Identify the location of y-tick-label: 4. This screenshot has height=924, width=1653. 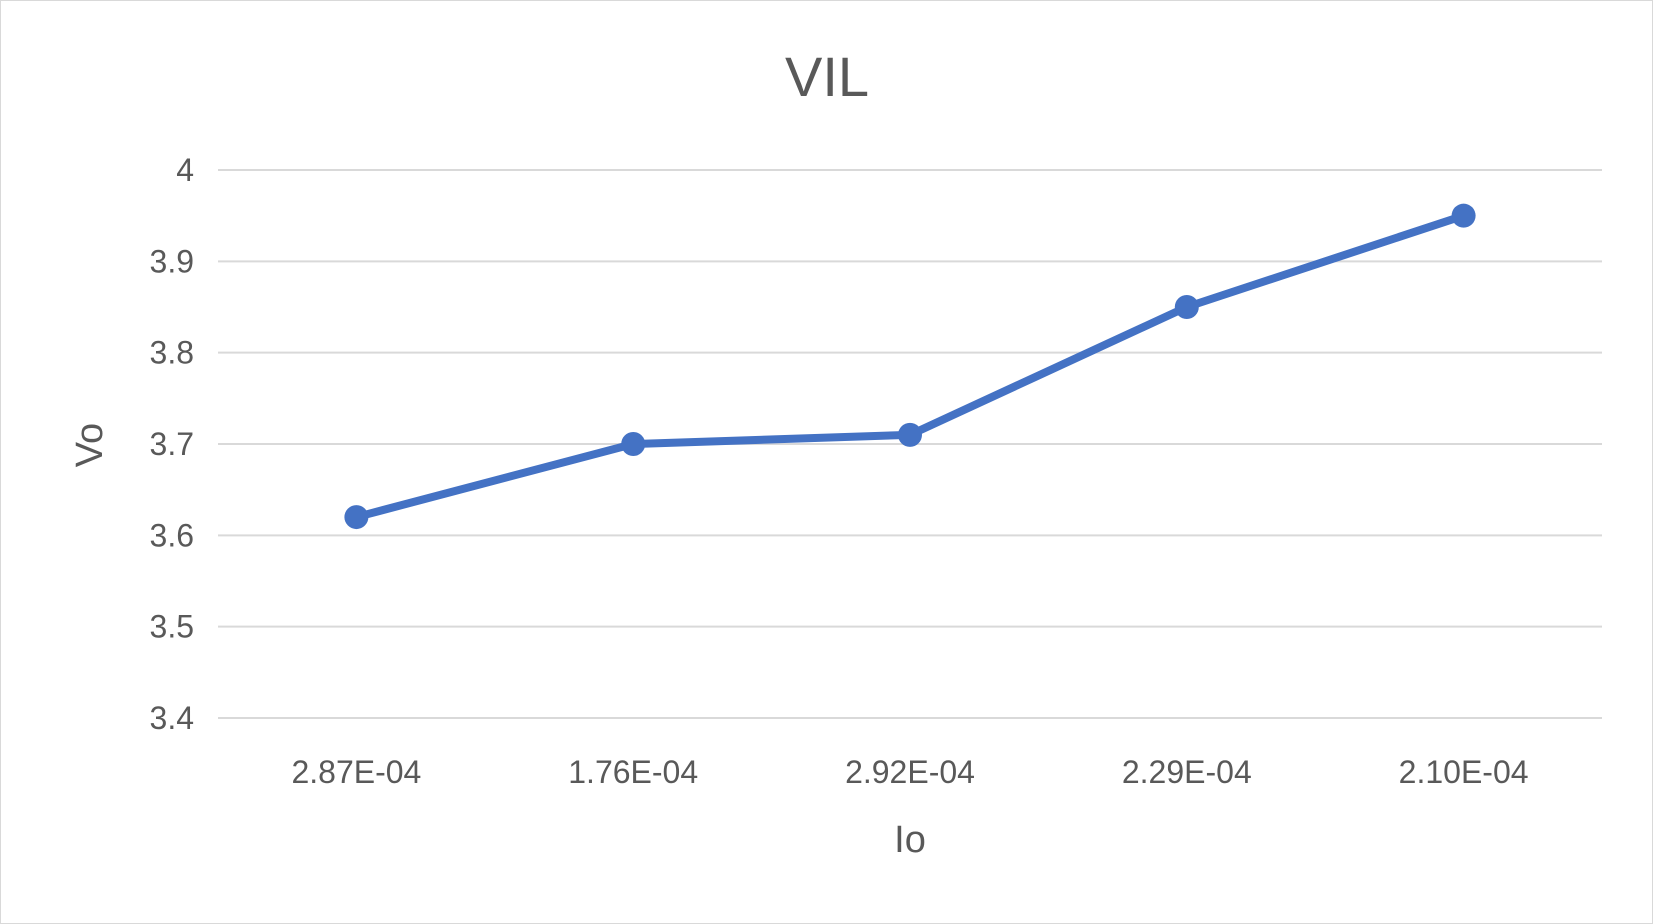
(185, 170).